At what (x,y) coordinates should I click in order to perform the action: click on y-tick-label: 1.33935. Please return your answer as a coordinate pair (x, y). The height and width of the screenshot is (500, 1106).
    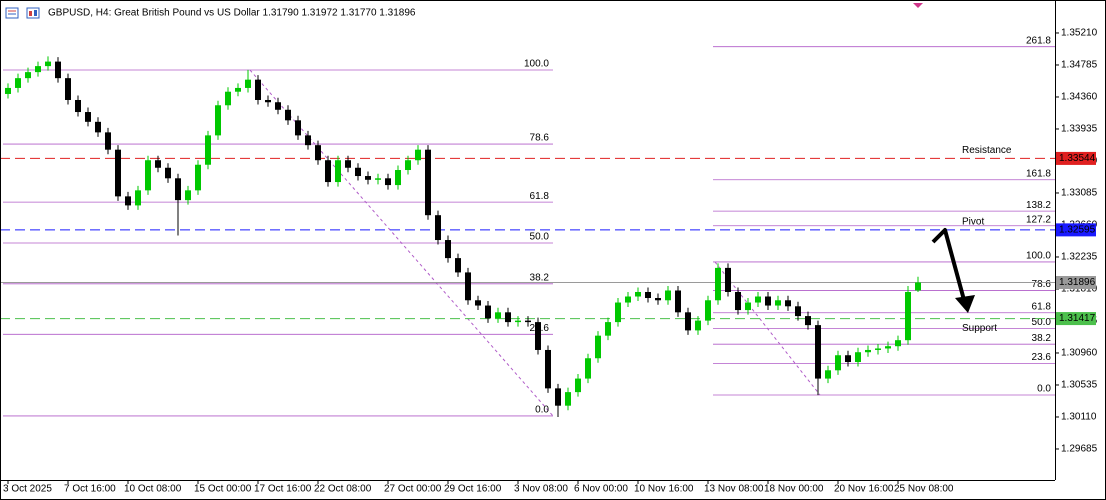
    Looking at the image, I should click on (1079, 129).